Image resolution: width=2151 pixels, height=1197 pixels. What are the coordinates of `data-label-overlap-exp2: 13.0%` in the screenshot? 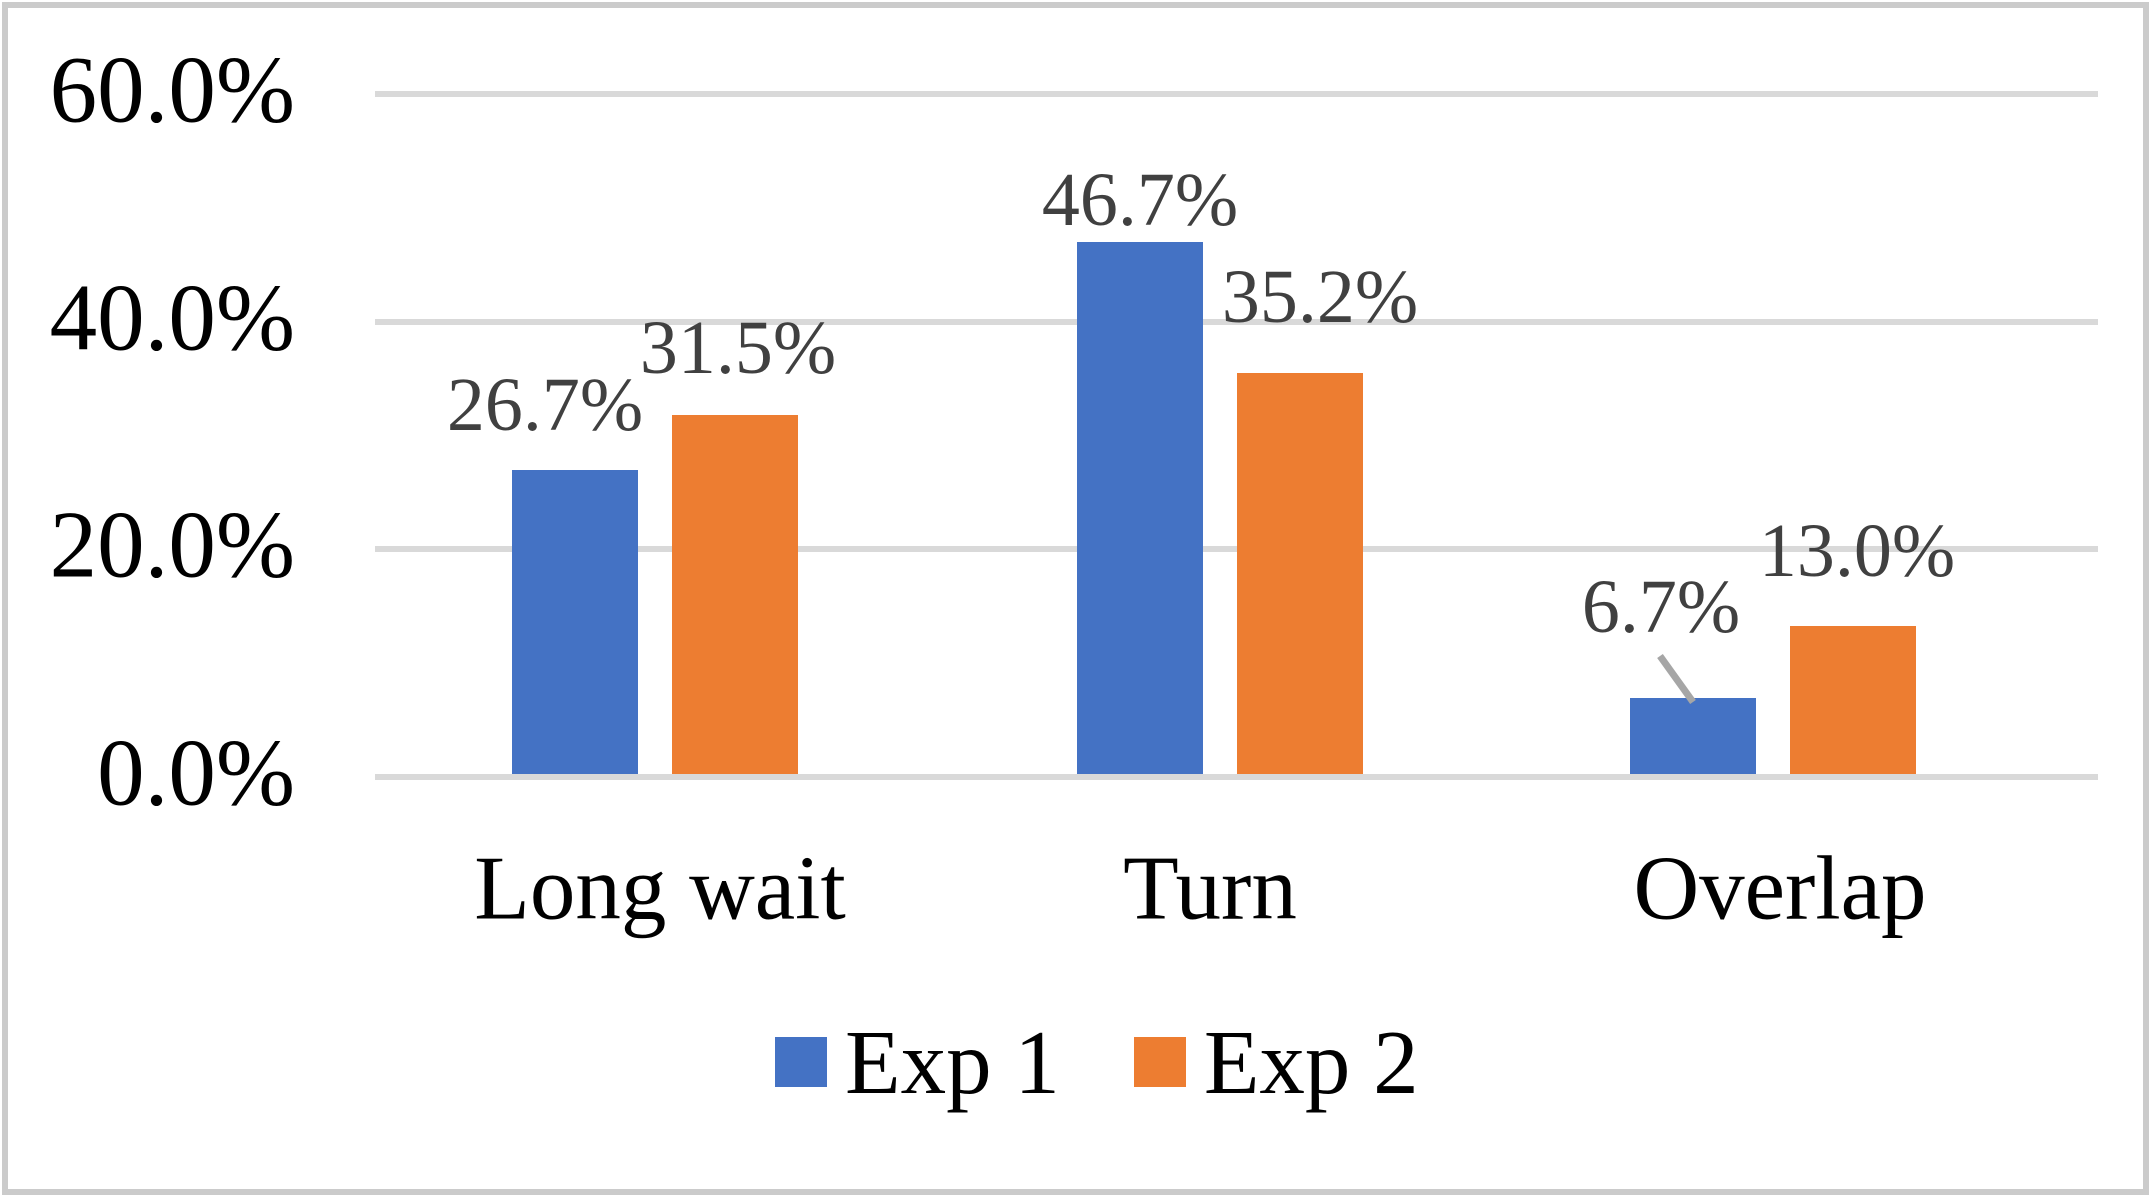 It's located at (1857, 551).